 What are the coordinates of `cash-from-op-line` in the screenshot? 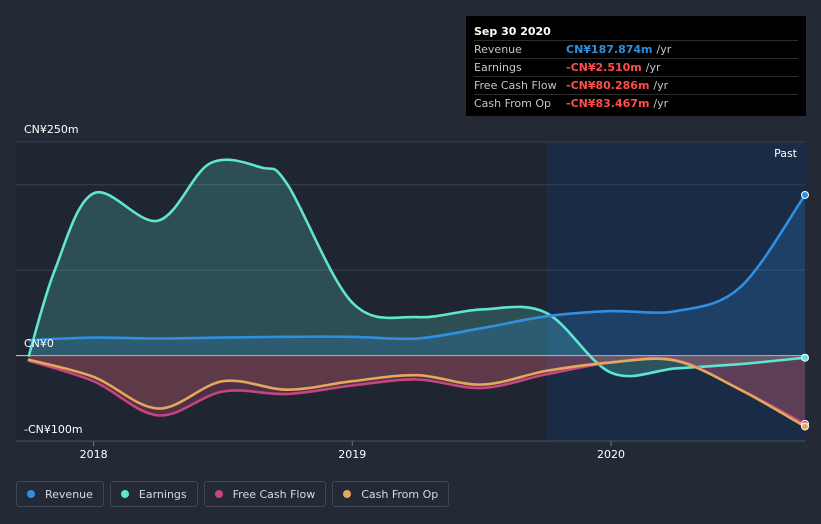 It's located at (417, 392).